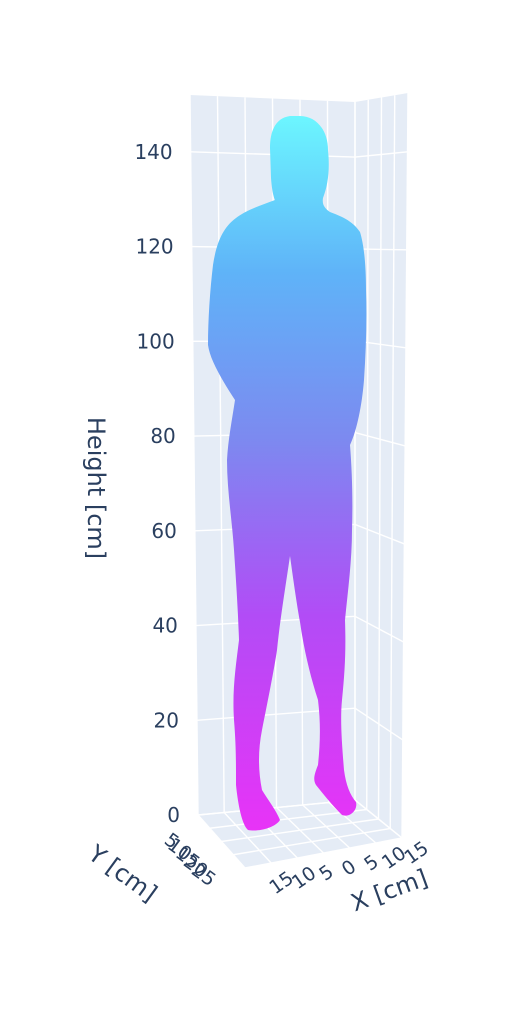 This screenshot has height=1014, width=522. I want to click on z-tick-label: 0, so click(173, 815).